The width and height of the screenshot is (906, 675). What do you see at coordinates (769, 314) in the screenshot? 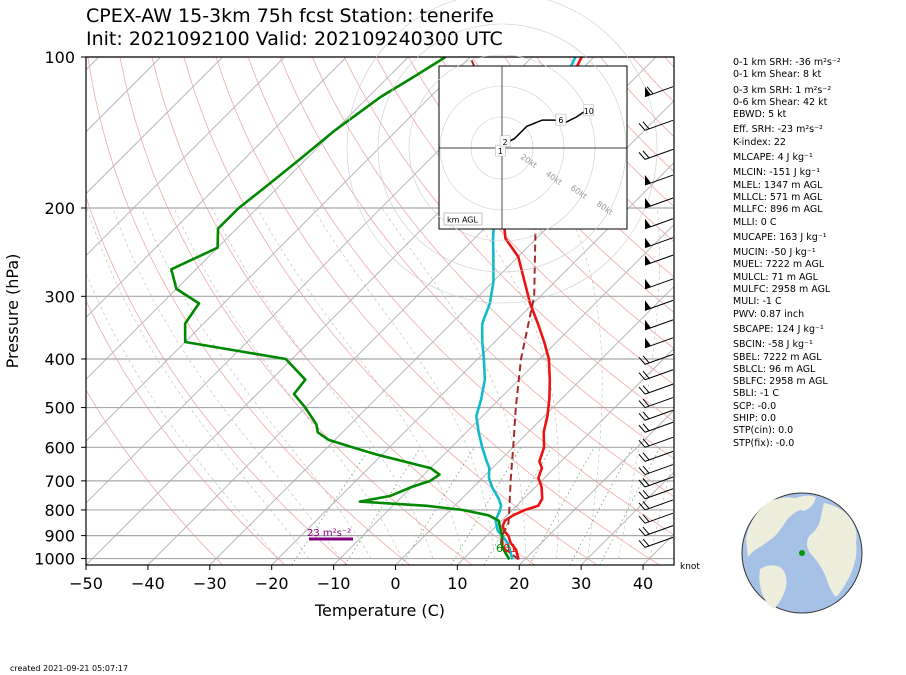
I see `index-line: PWV: 0.87 inch` at bounding box center [769, 314].